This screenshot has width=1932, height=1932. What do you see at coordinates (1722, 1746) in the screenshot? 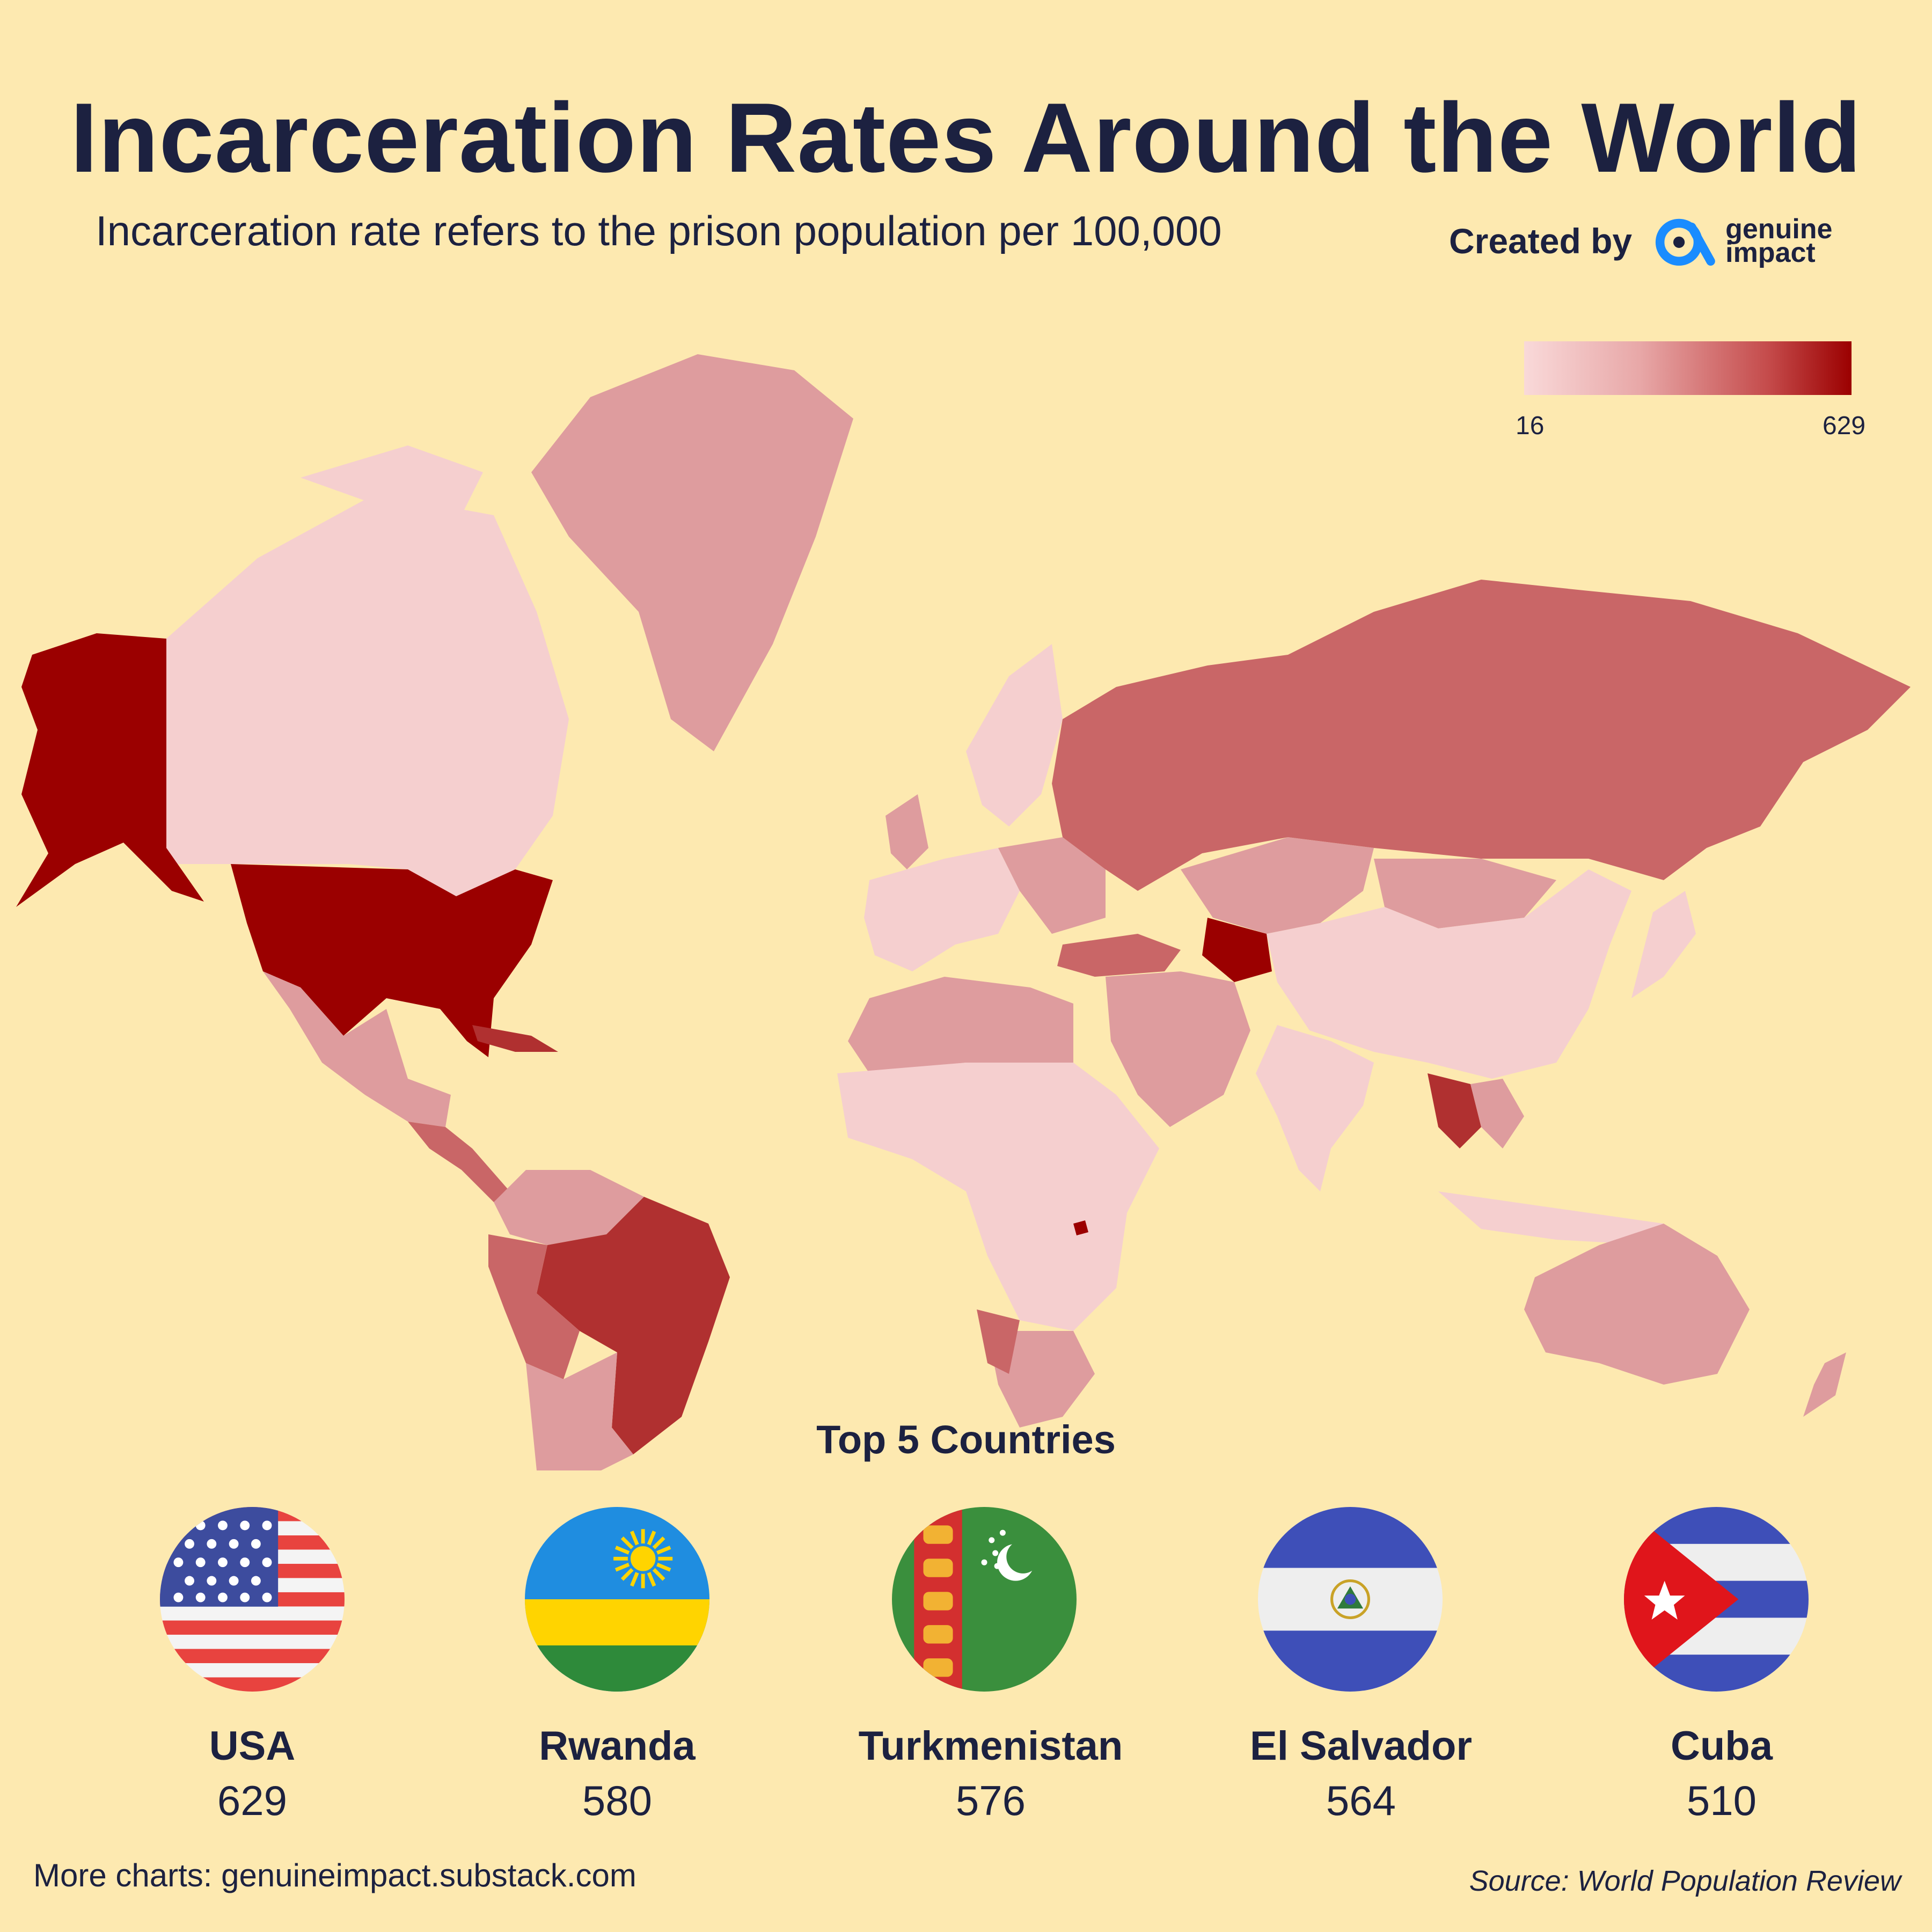
I see `country-name-cuba: Cuba` at bounding box center [1722, 1746].